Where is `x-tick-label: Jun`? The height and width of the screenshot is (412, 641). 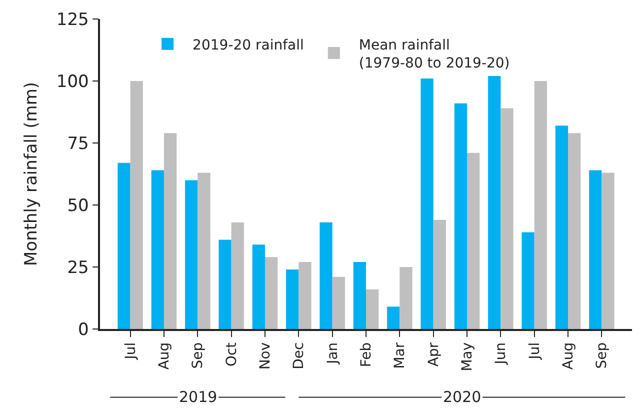 x-tick-label: Jun is located at coordinates (501, 354).